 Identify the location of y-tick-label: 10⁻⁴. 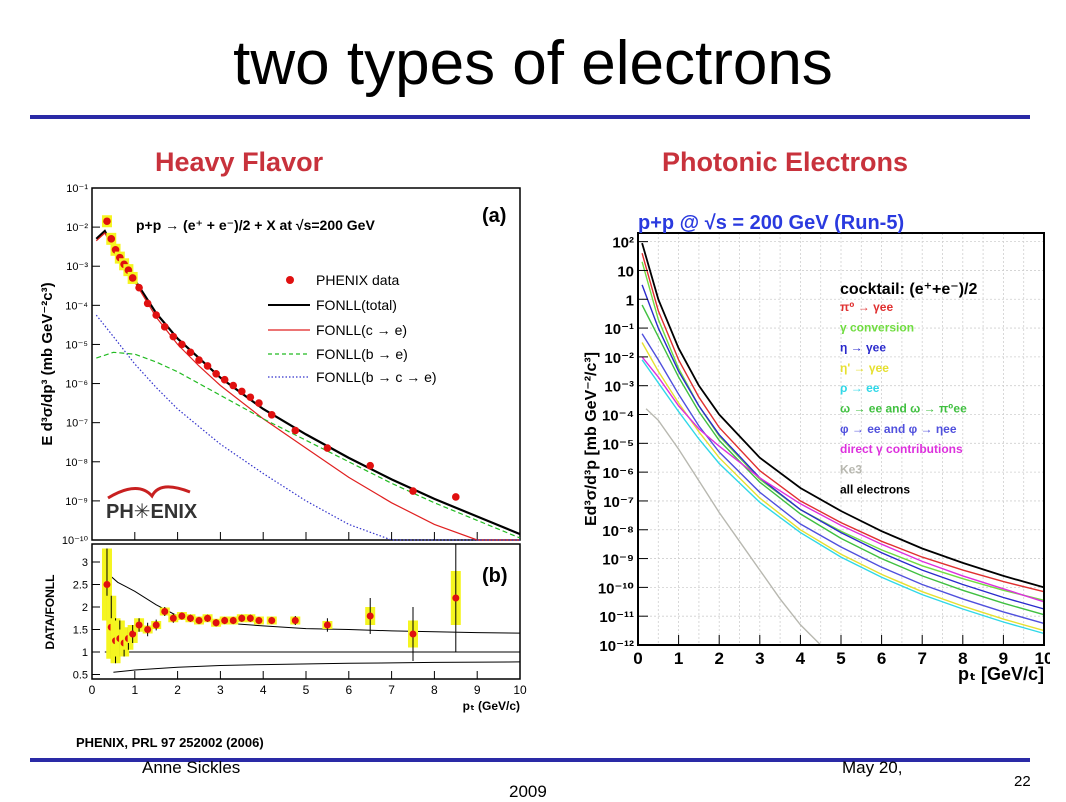
(76, 306).